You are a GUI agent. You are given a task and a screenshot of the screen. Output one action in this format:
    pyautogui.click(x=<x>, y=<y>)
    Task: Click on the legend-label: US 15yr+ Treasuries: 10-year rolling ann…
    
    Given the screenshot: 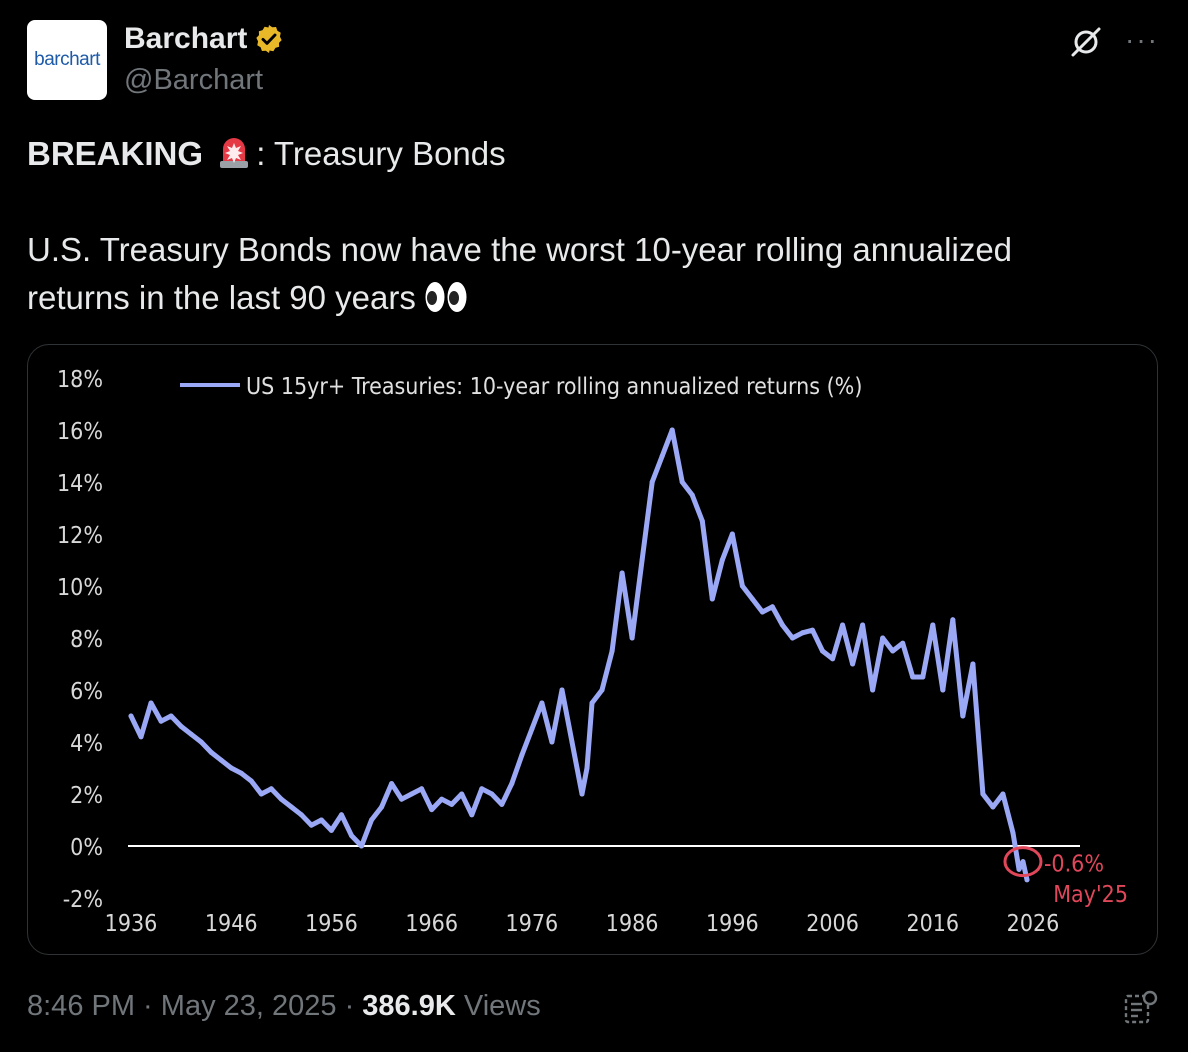 What is the action you would take?
    pyautogui.click(x=554, y=387)
    